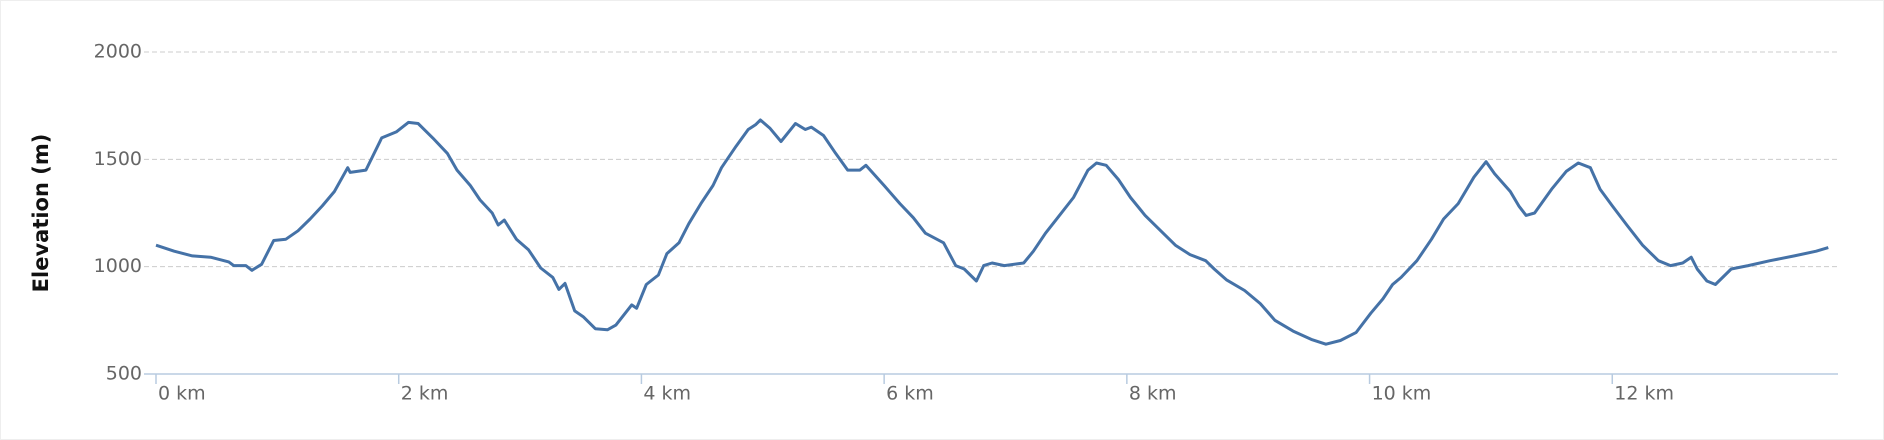 This screenshot has height=440, width=1884. Describe the element at coordinates (118, 159) in the screenshot. I see `y-tick-label: 1500` at that location.